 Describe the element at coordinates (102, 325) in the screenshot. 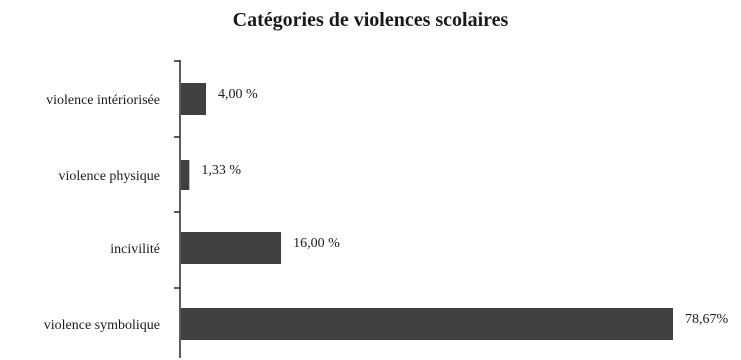

I see `category-label: violence symbolique` at that location.